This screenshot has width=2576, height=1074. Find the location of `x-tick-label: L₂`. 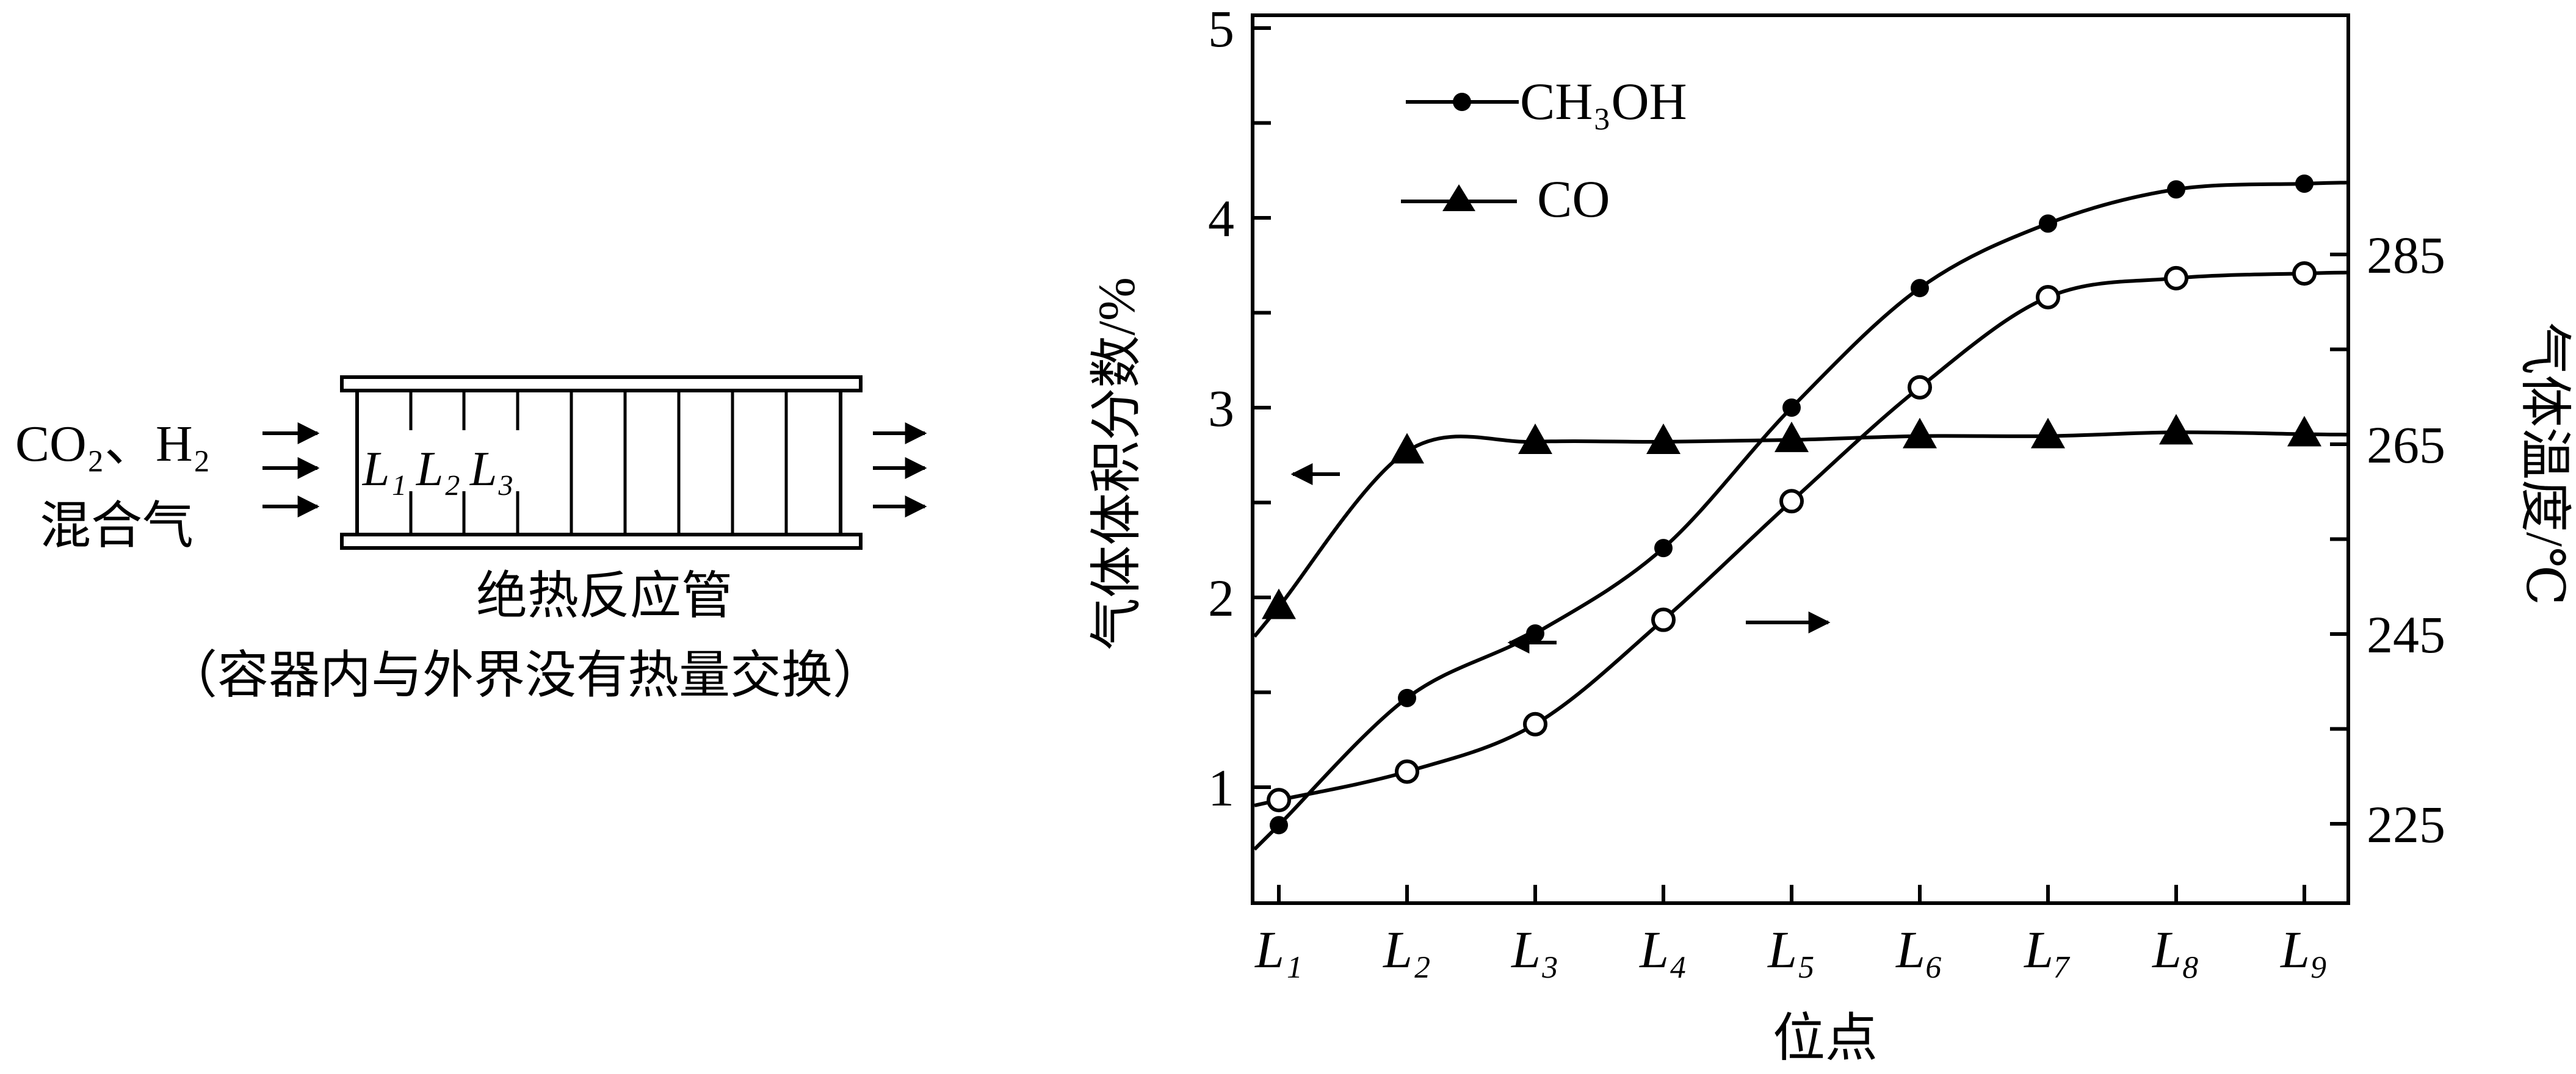

x-tick-label: L₂ is located at coordinates (1406, 949).